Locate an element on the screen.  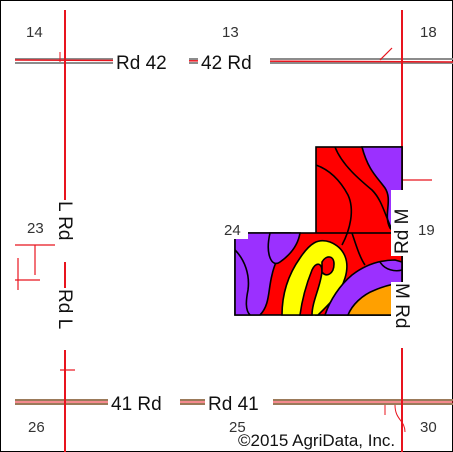
section-label-25: 25 is located at coordinates (237, 427).